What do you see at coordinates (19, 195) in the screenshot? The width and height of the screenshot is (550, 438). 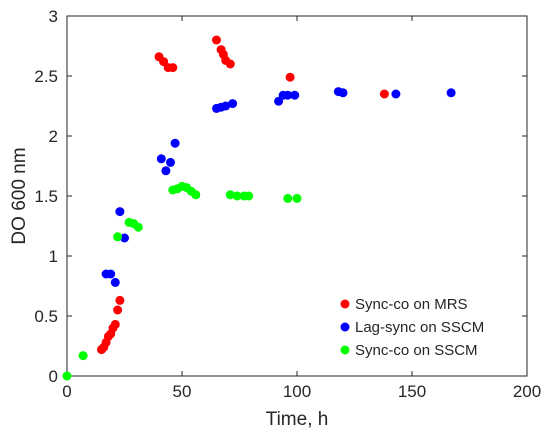 I see `y-axis-label: DO 600 nm` at bounding box center [19, 195].